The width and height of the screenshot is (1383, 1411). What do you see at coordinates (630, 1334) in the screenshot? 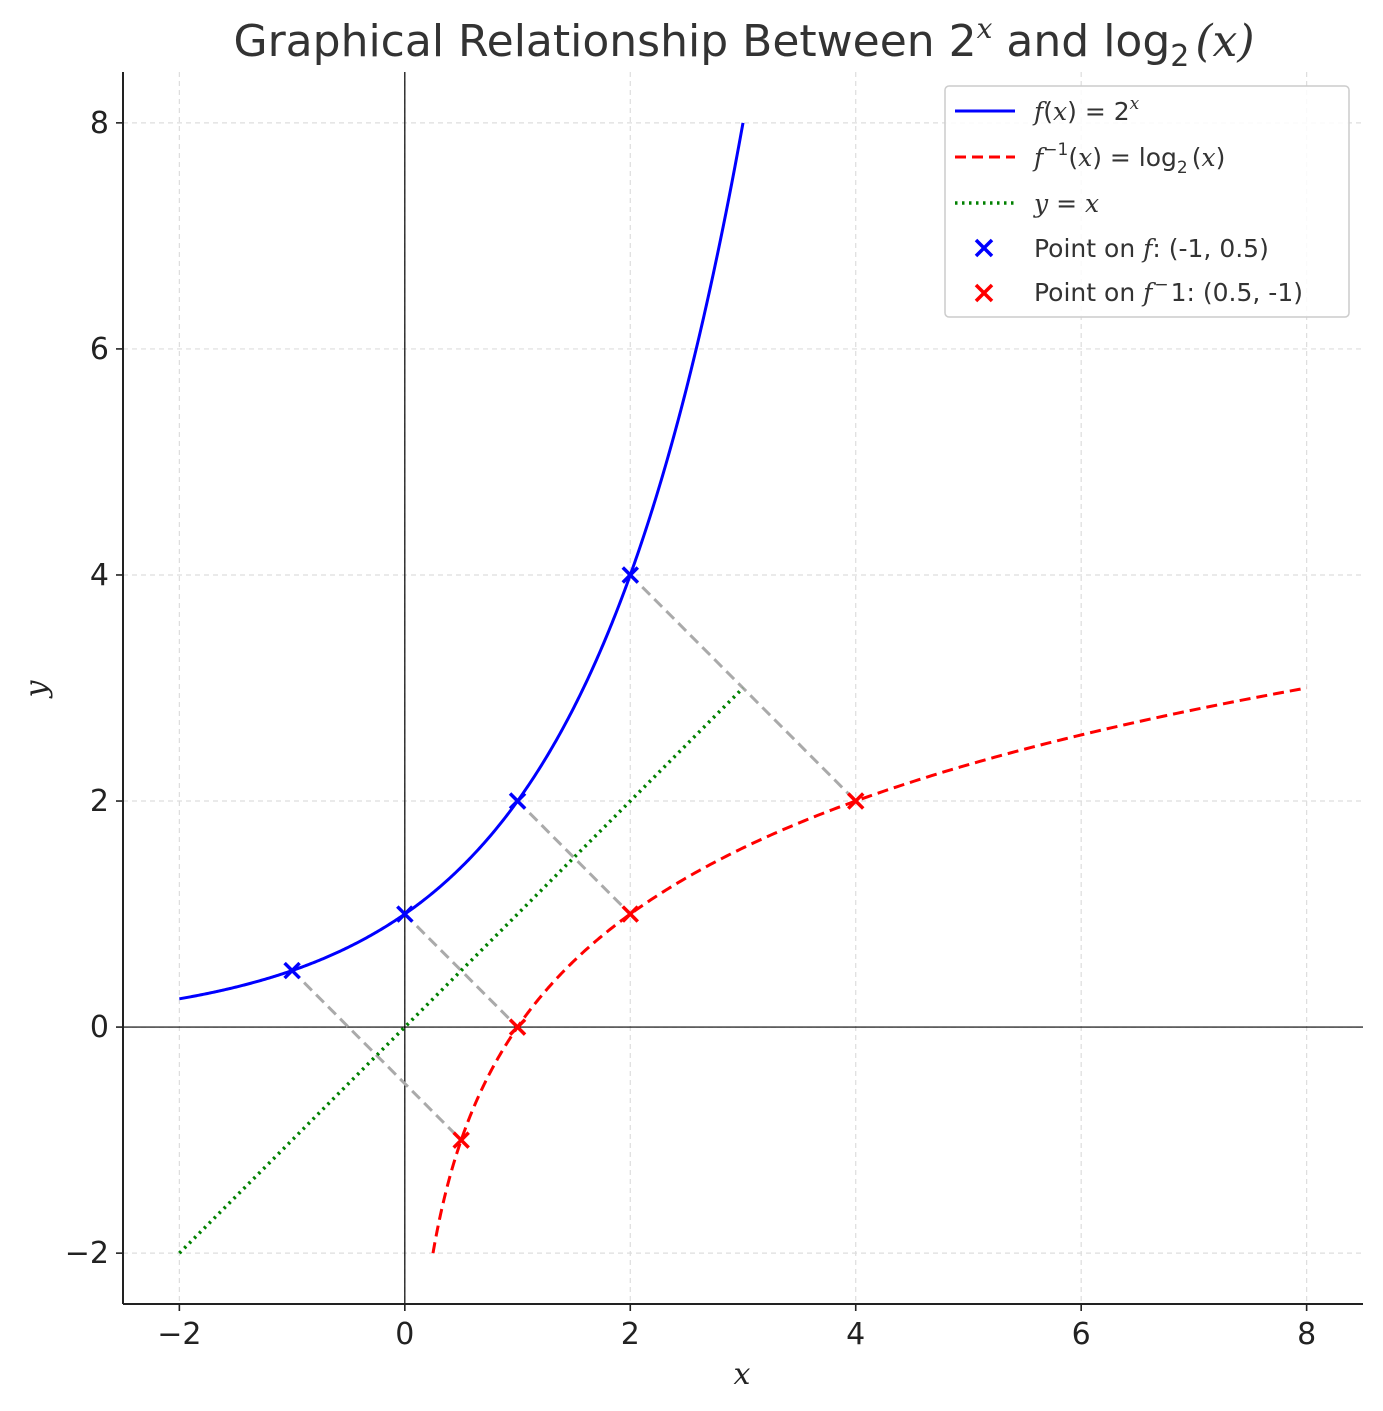
I see `x-tick-label: 2` at bounding box center [630, 1334].